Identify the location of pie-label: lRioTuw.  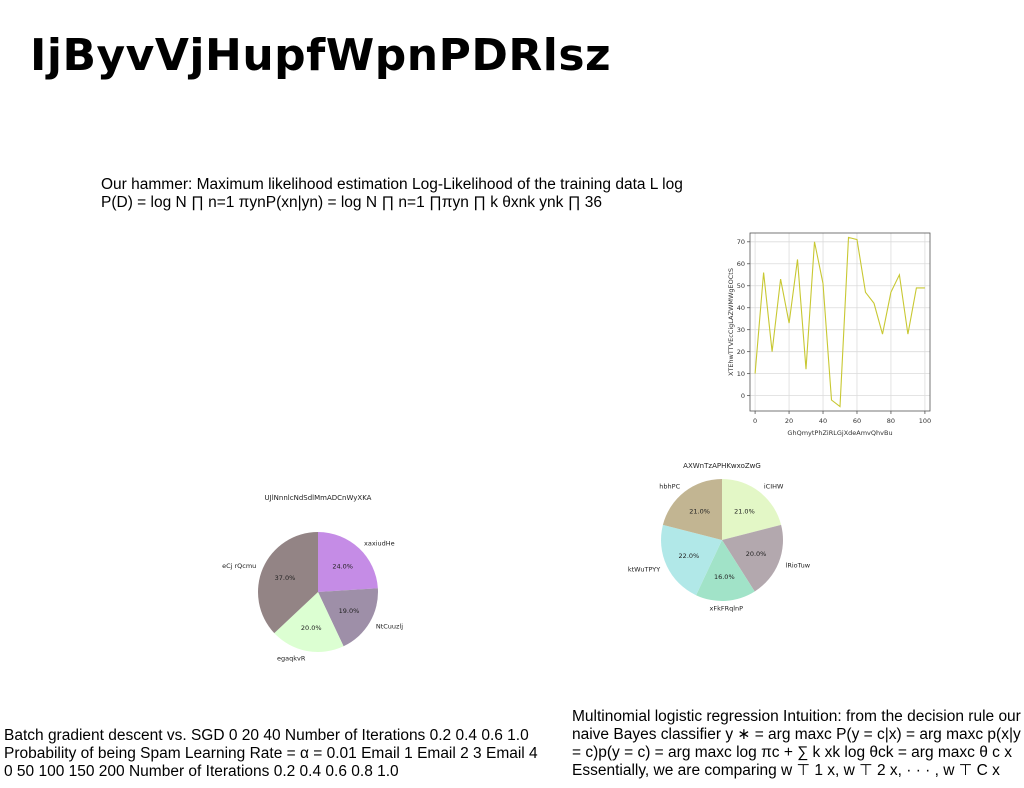
(798, 566).